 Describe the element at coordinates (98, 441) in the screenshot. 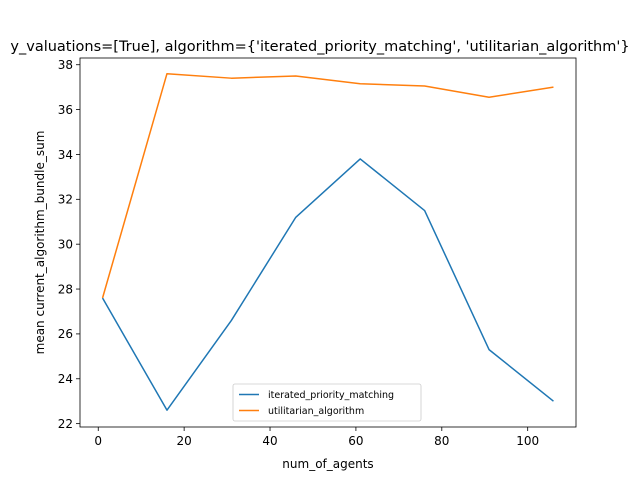

I see `x-tick-label: 0` at that location.